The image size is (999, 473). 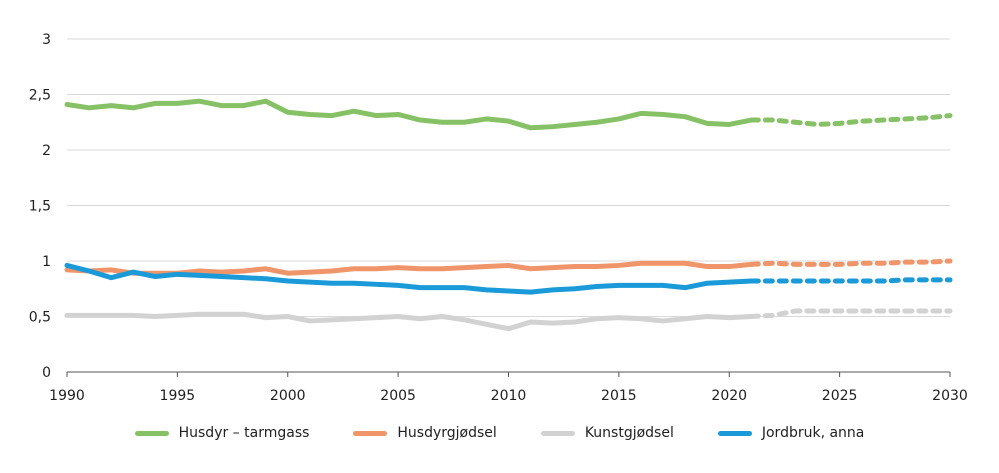 What do you see at coordinates (950, 396) in the screenshot?
I see `x-tick-label: 2030` at bounding box center [950, 396].